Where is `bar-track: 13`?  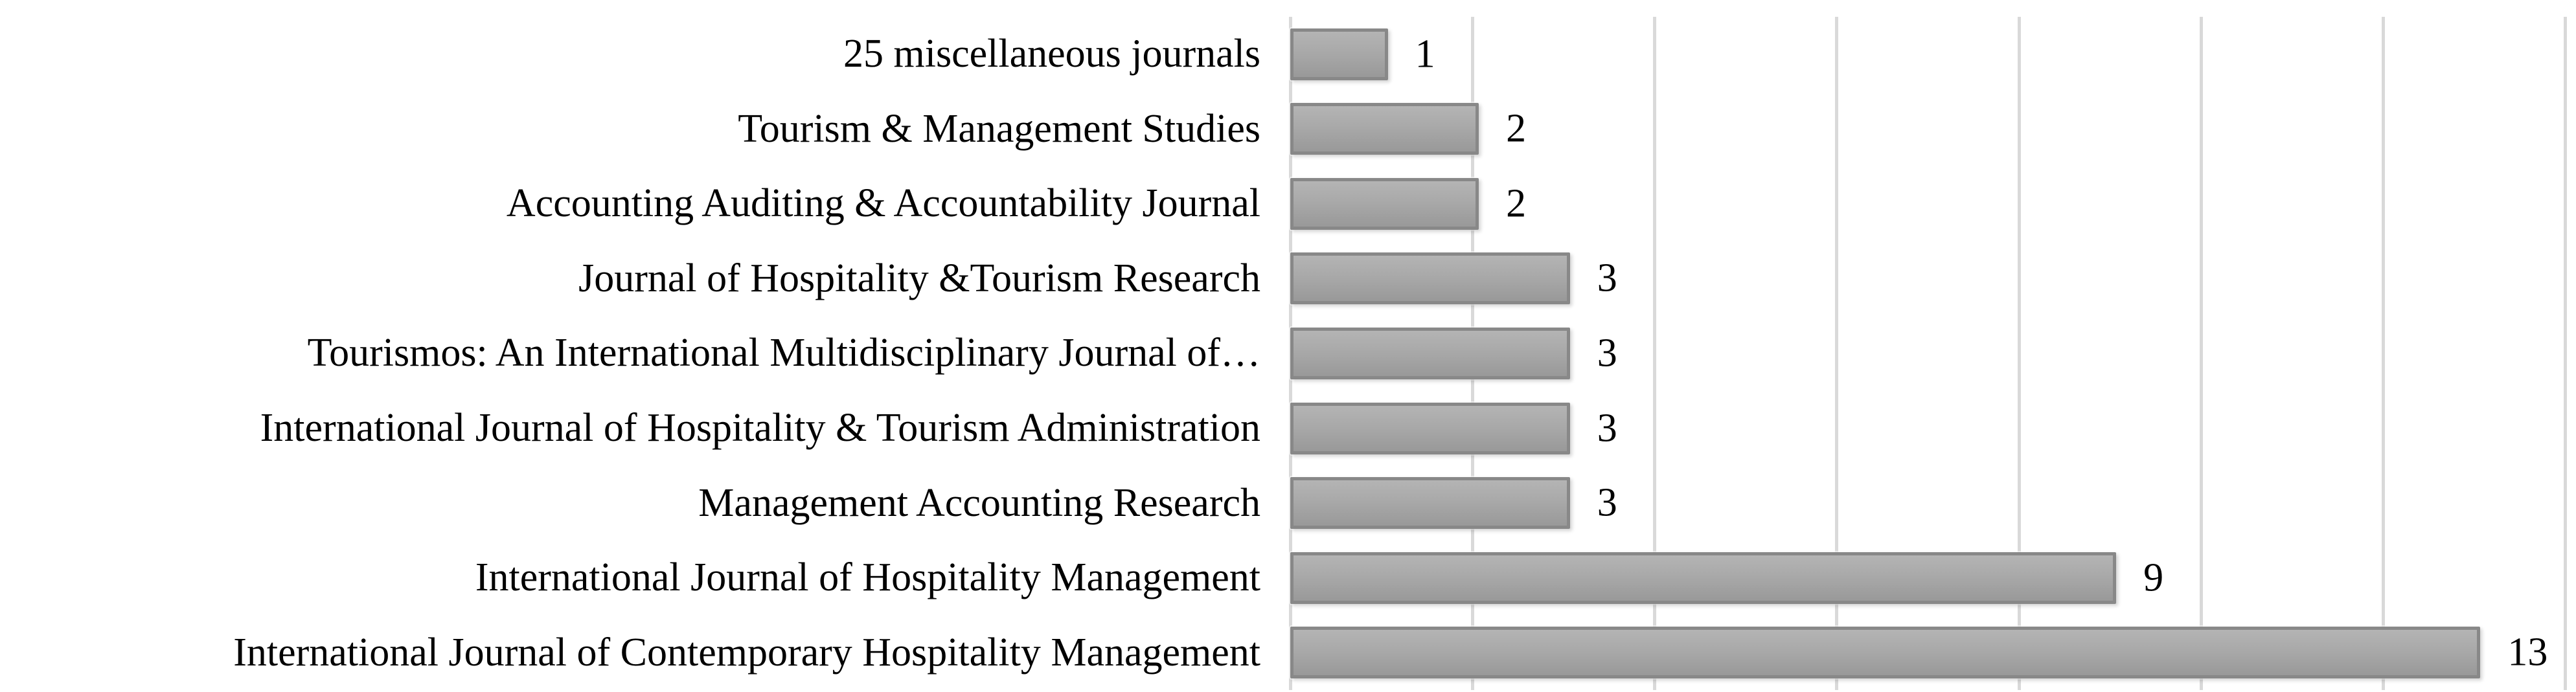
bar-track: 13 is located at coordinates (1933, 652).